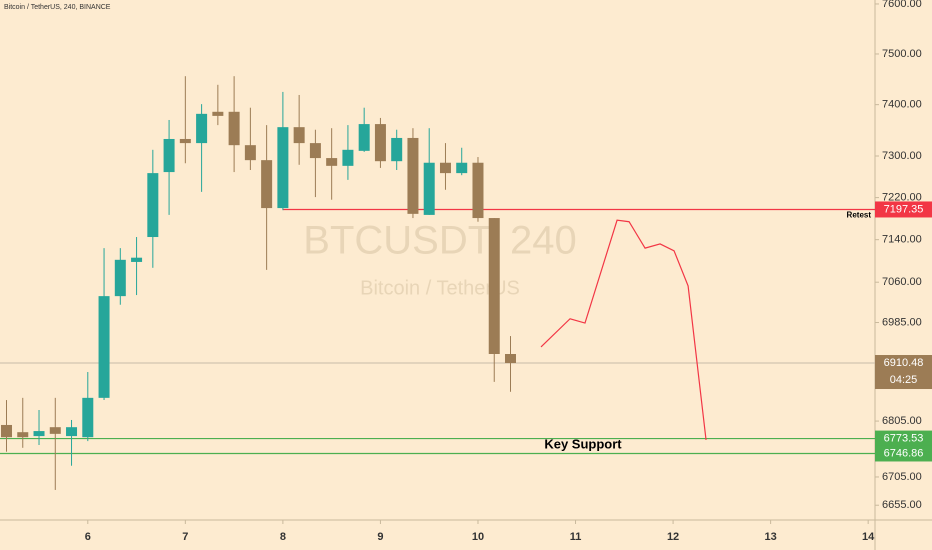  Describe the element at coordinates (904, 363) in the screenshot. I see `price-tag-label: 6910.48` at that location.